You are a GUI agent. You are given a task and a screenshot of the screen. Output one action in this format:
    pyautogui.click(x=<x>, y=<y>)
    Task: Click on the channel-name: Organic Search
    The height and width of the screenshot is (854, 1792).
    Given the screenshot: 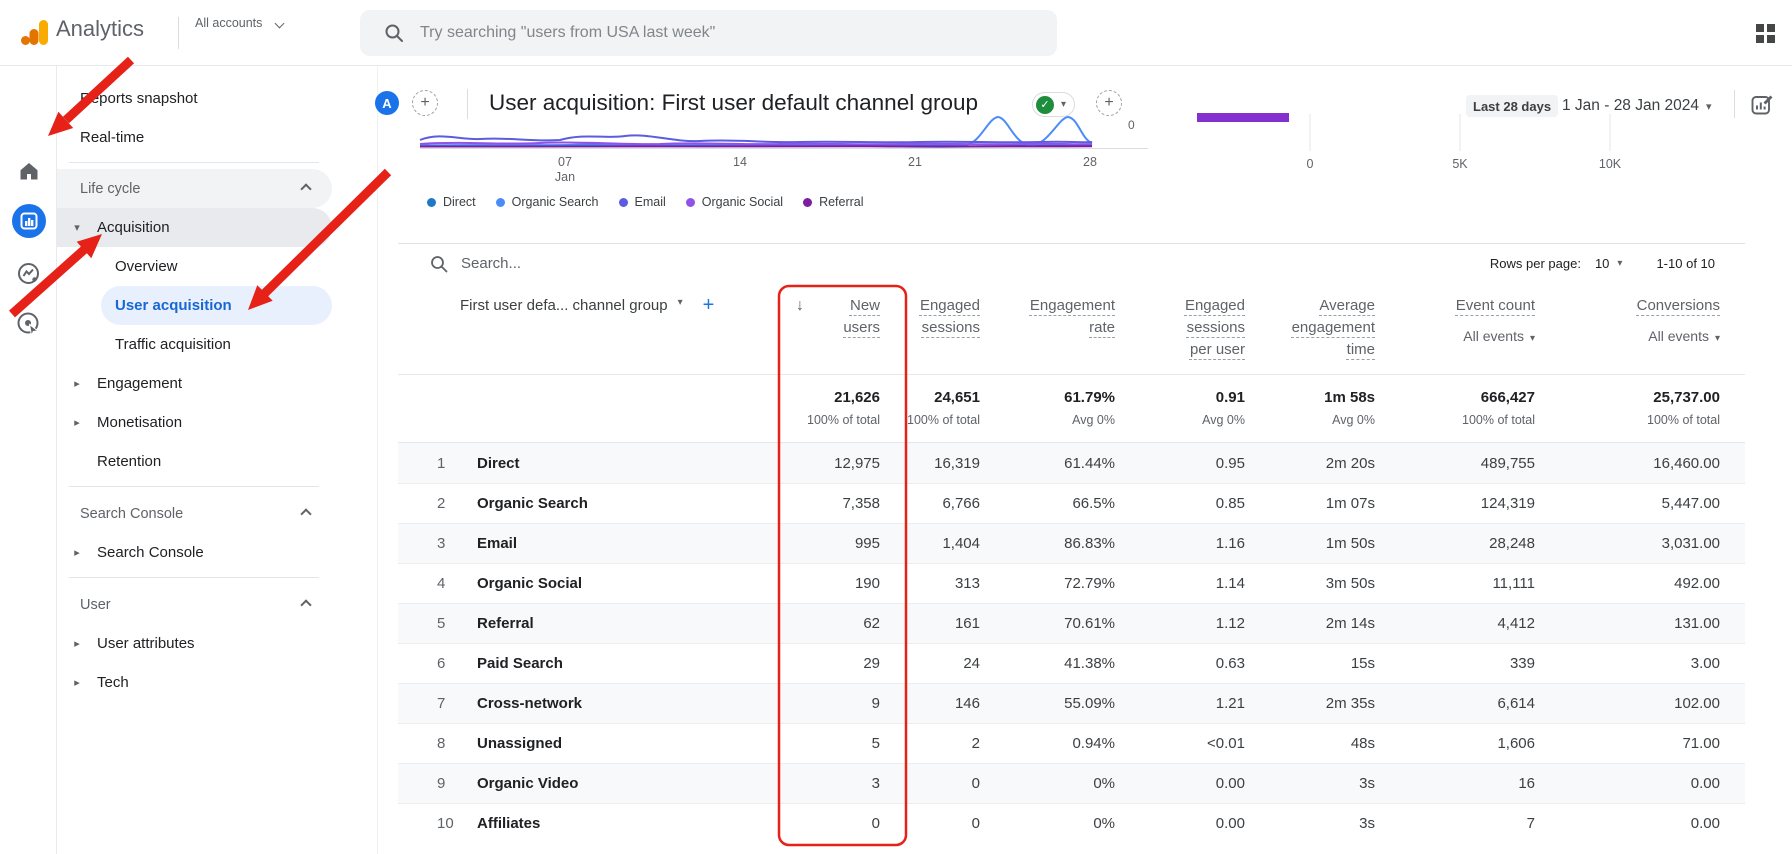 What is the action you would take?
    pyautogui.click(x=532, y=503)
    